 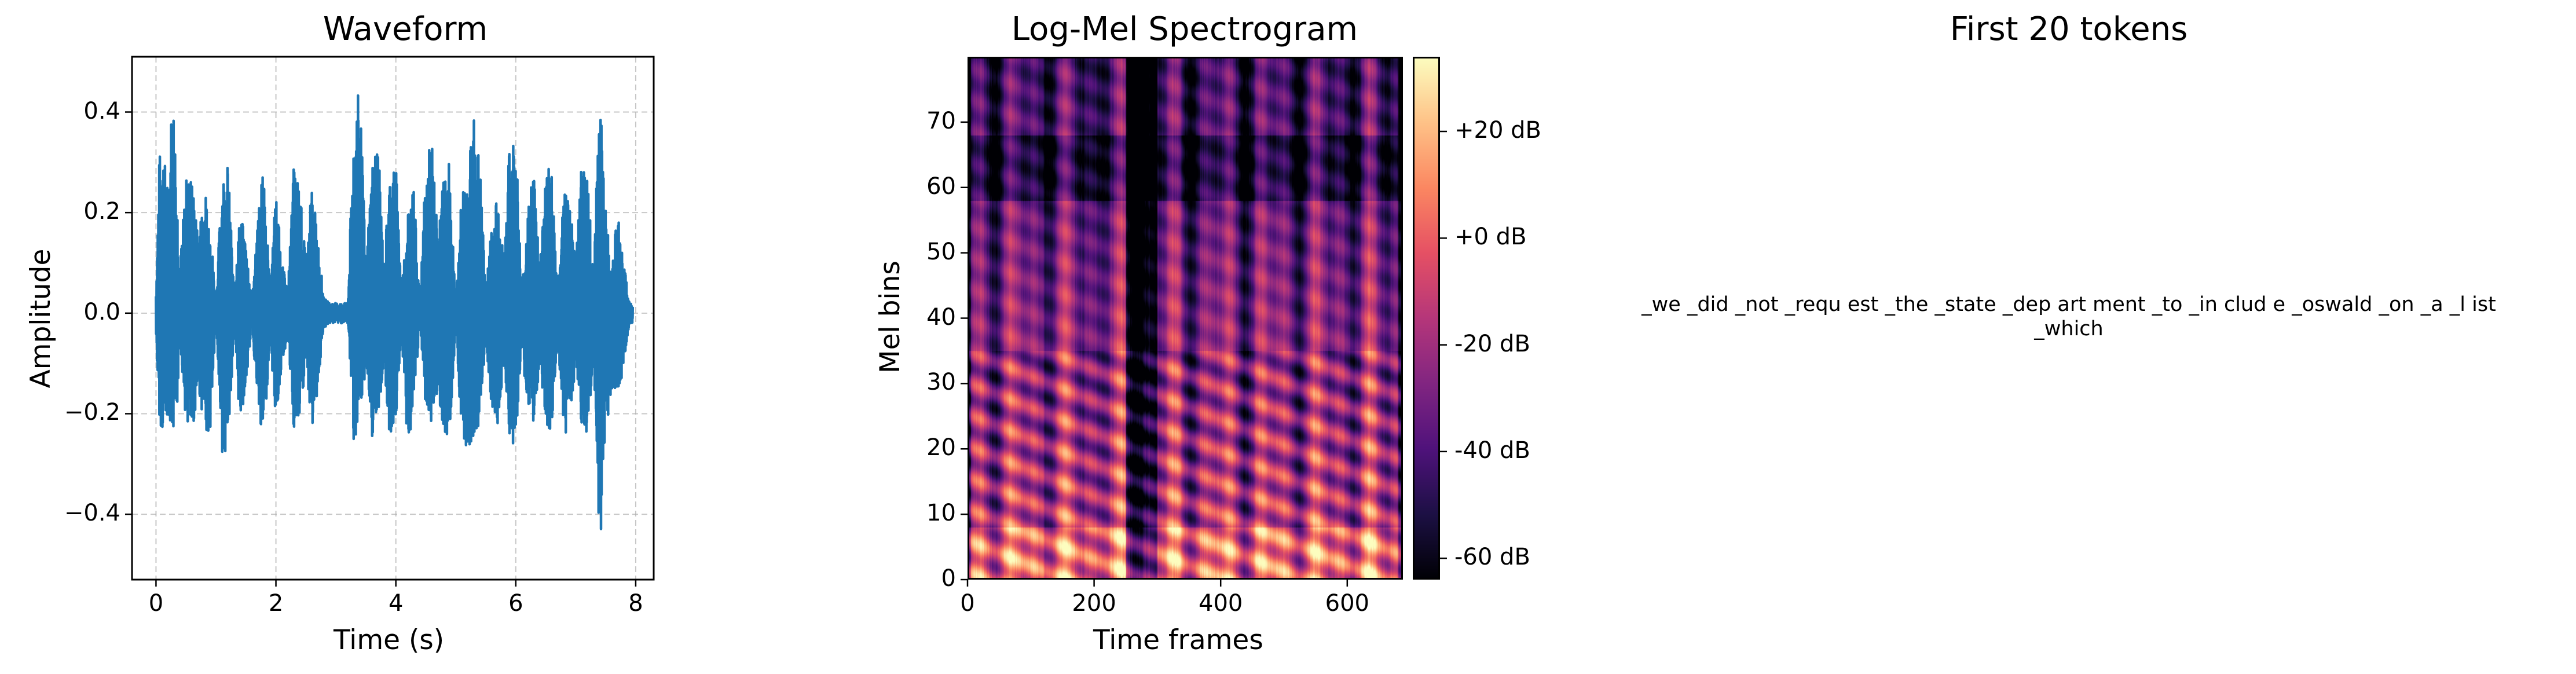 What do you see at coordinates (948, 578) in the screenshot?
I see `spectrogram-y-tick-label: 0` at bounding box center [948, 578].